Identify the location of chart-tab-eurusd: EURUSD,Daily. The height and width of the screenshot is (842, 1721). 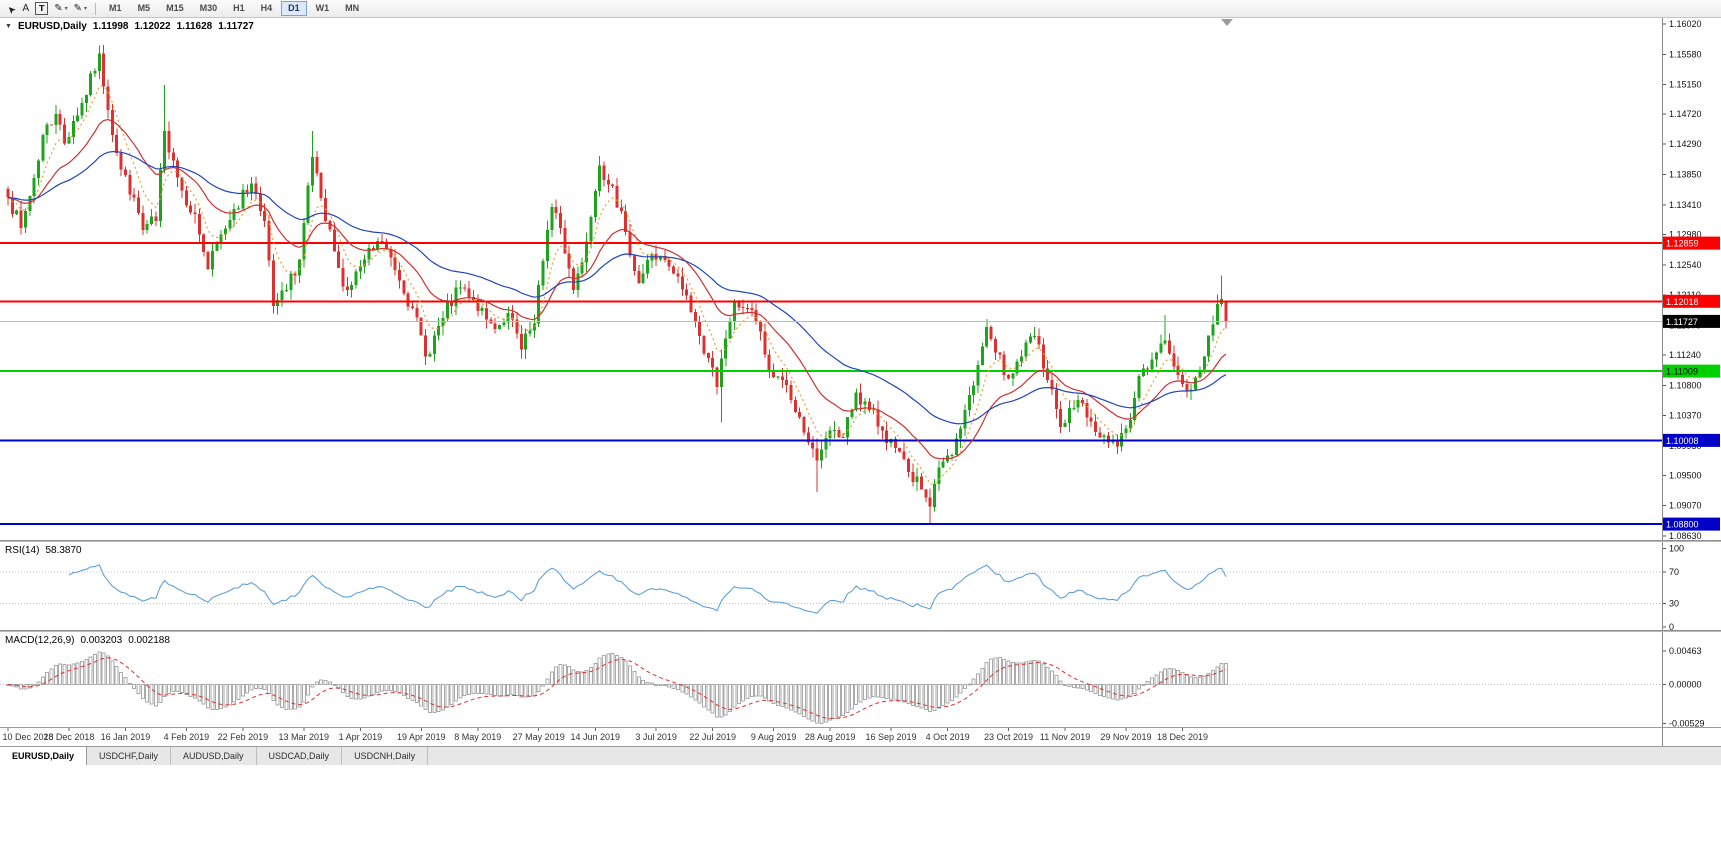
(44, 756).